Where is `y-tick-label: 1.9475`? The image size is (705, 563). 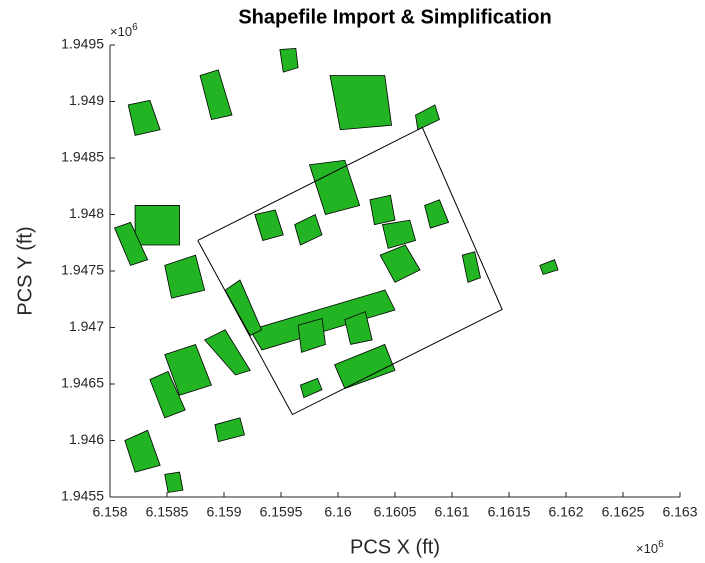
y-tick-label: 1.9475 is located at coordinates (82, 270).